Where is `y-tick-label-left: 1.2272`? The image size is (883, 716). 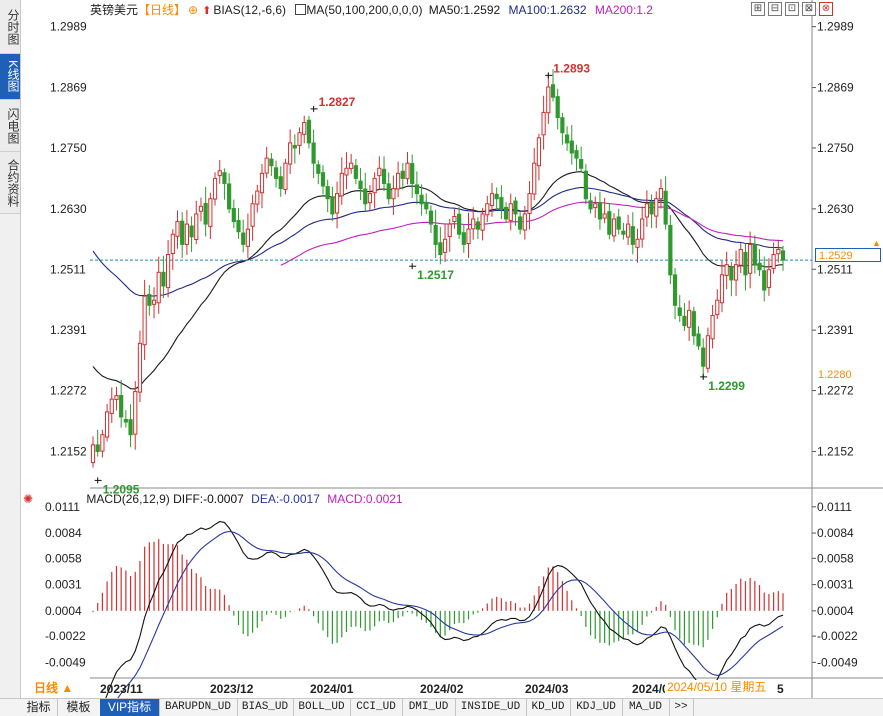 y-tick-label-left: 1.2272 is located at coordinates (68, 391).